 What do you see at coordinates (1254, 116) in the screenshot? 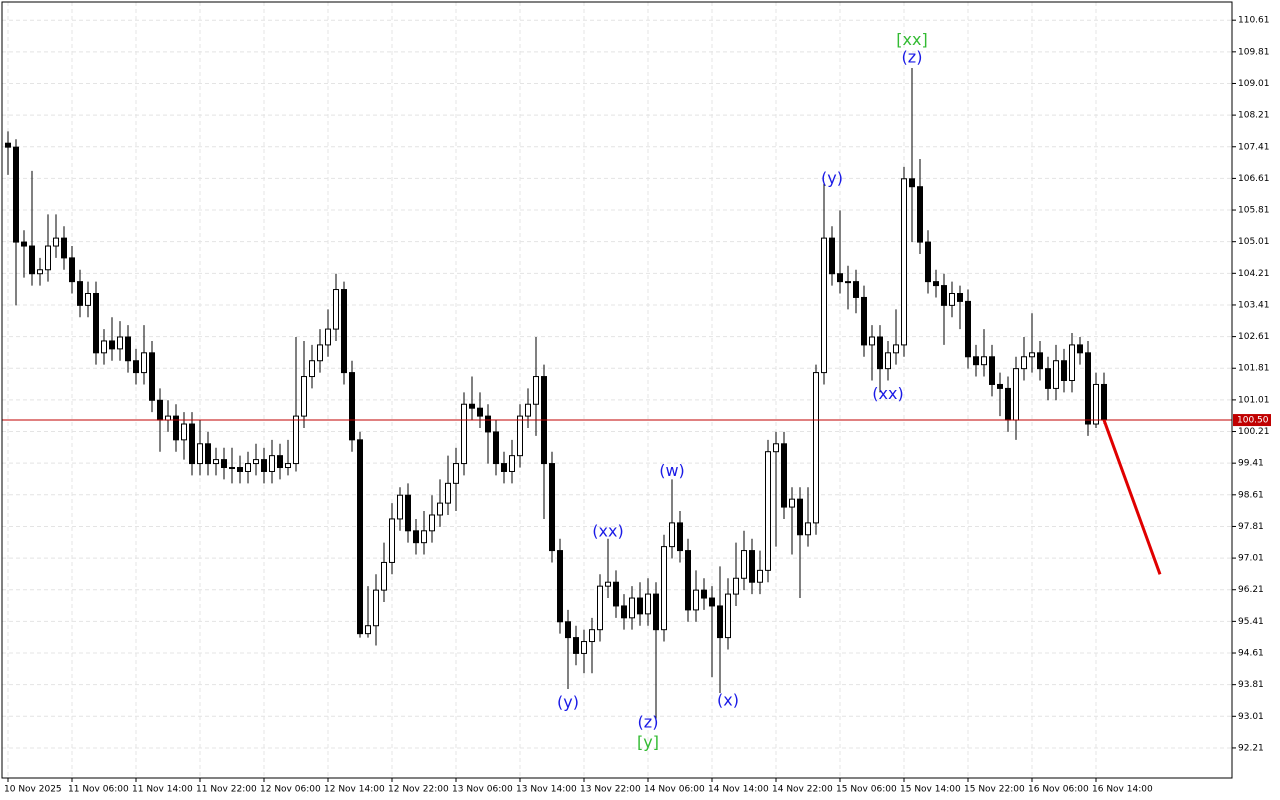
I see `y-tick-label: 108.21` at bounding box center [1254, 116].